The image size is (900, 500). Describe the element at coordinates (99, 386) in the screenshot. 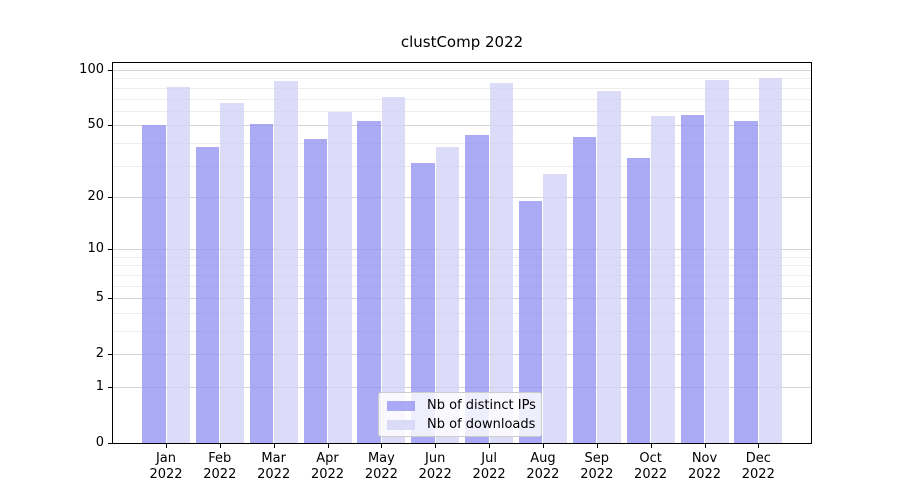

I see `y-tick-label: 1` at that location.